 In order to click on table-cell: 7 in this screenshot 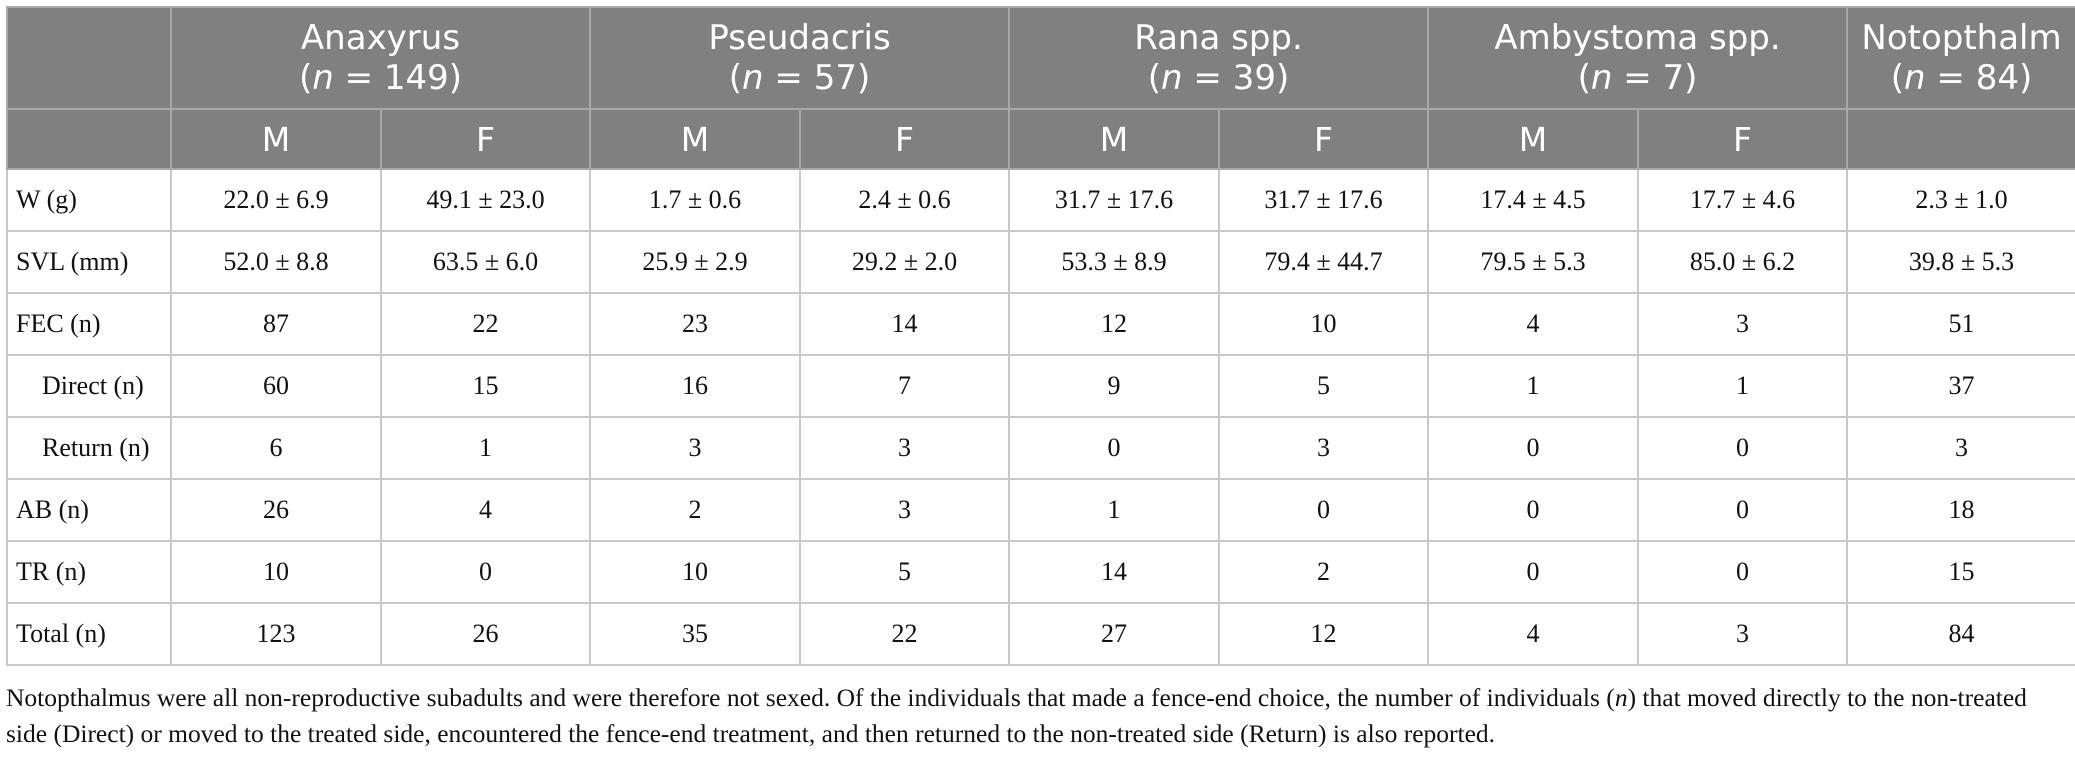, I will do `click(904, 386)`.